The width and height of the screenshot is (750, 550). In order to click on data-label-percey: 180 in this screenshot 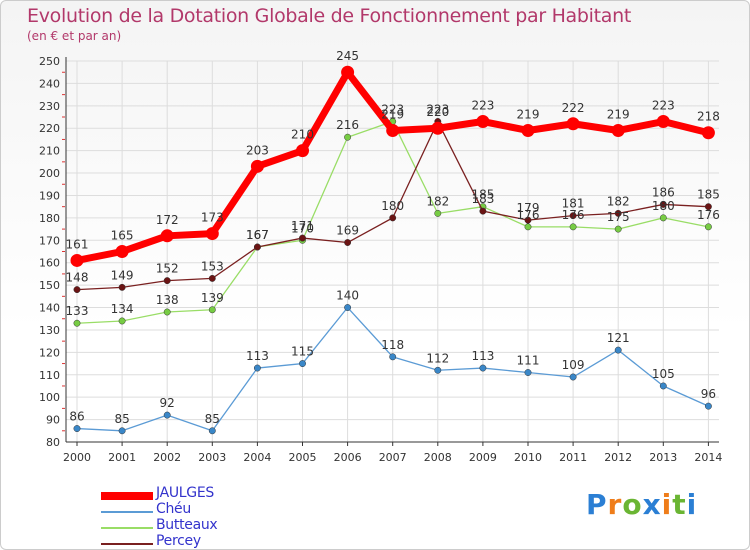, I will do `click(392, 206)`.